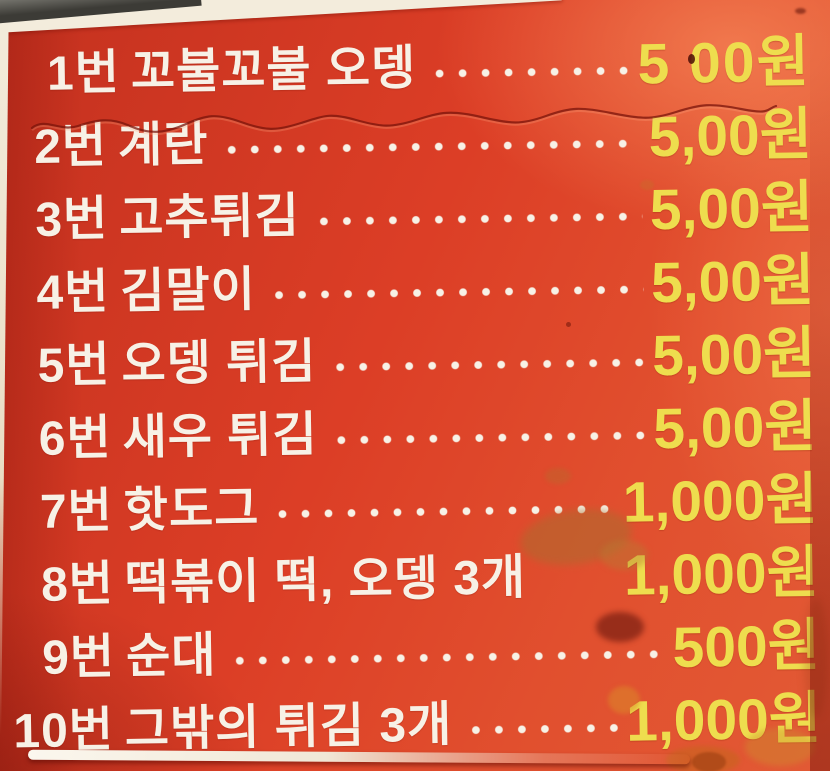  Describe the element at coordinates (220, 436) in the screenshot. I see `menu-item-name: 새우 튀김` at that location.